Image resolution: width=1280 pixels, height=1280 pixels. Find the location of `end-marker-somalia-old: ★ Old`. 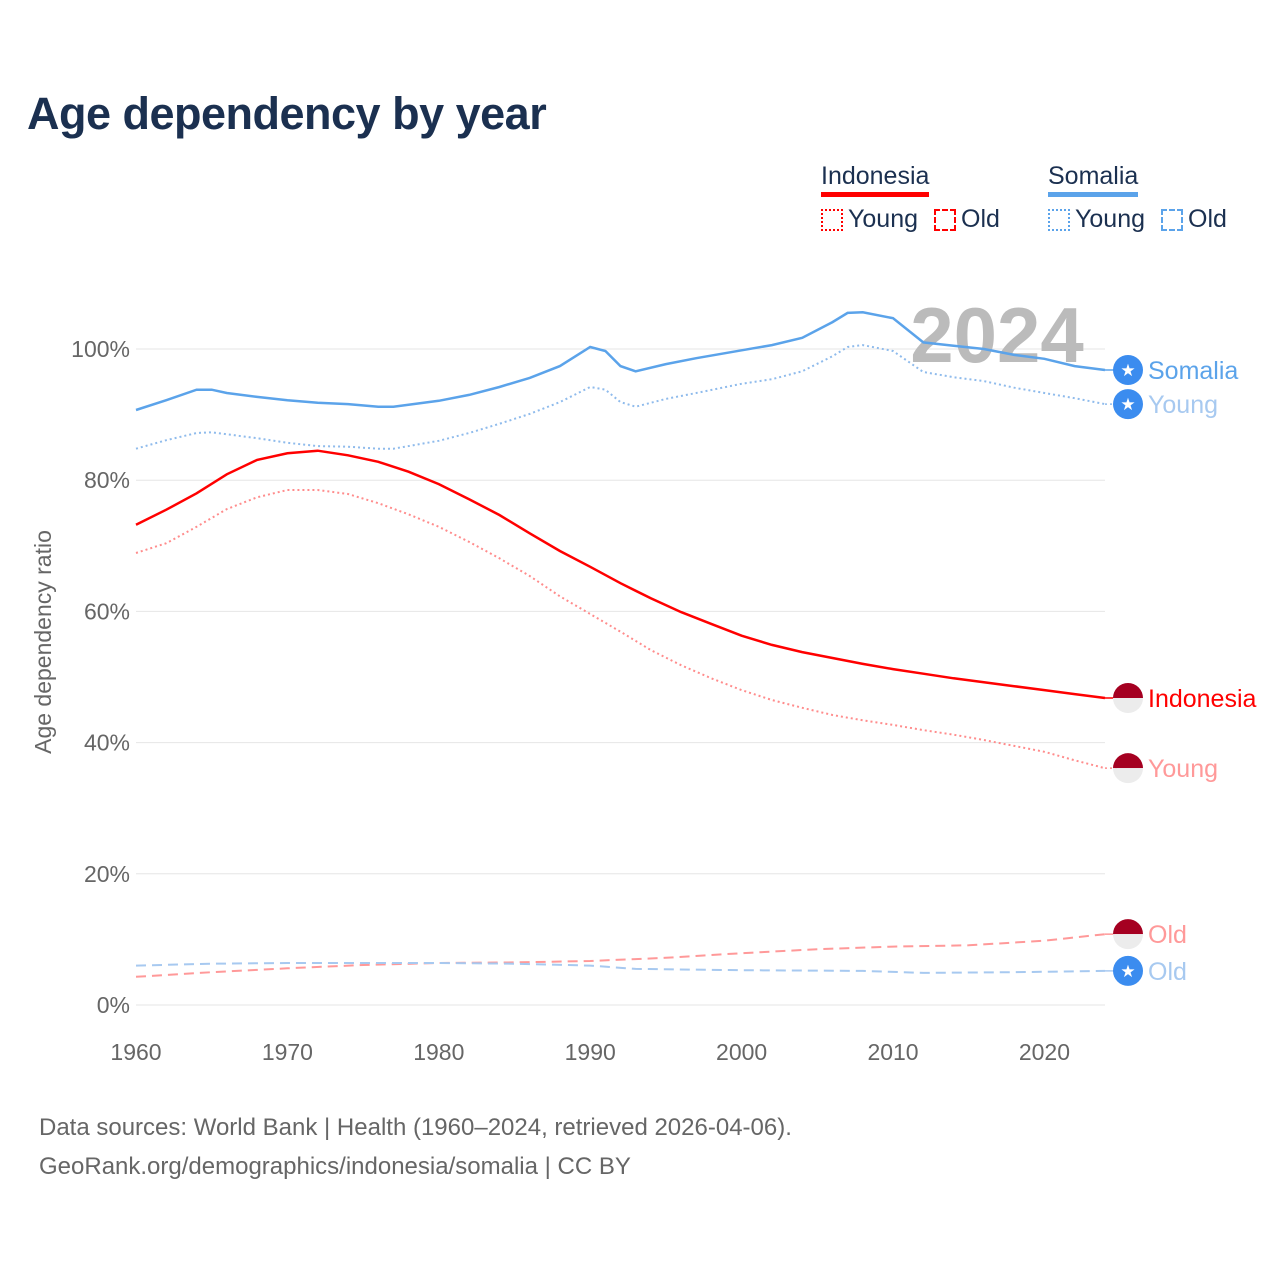

end-marker-somalia-old: ★ Old is located at coordinates (1150, 970).